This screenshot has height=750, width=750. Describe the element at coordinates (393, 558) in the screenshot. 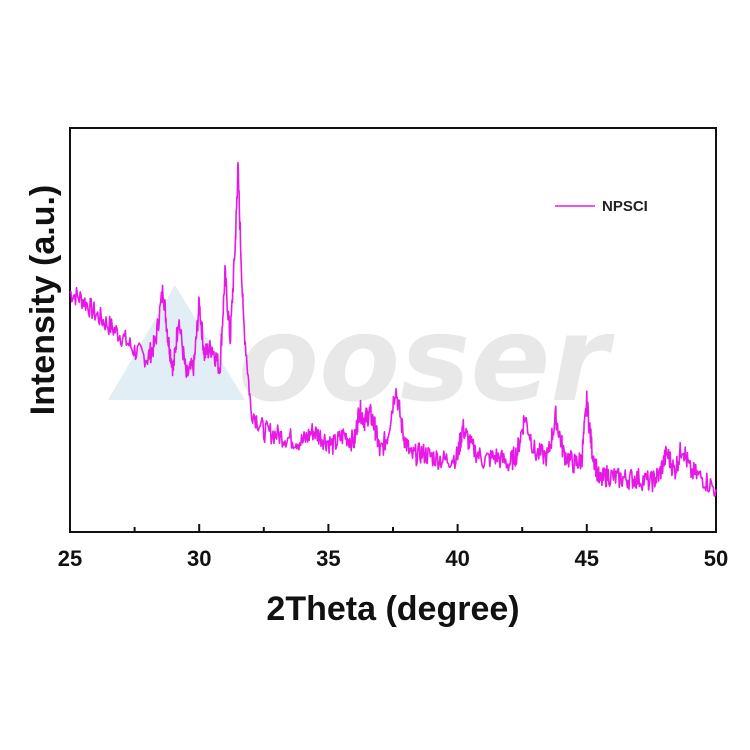

I see `x-axis-tick-labels: 25 30 35 40 45 50` at that location.